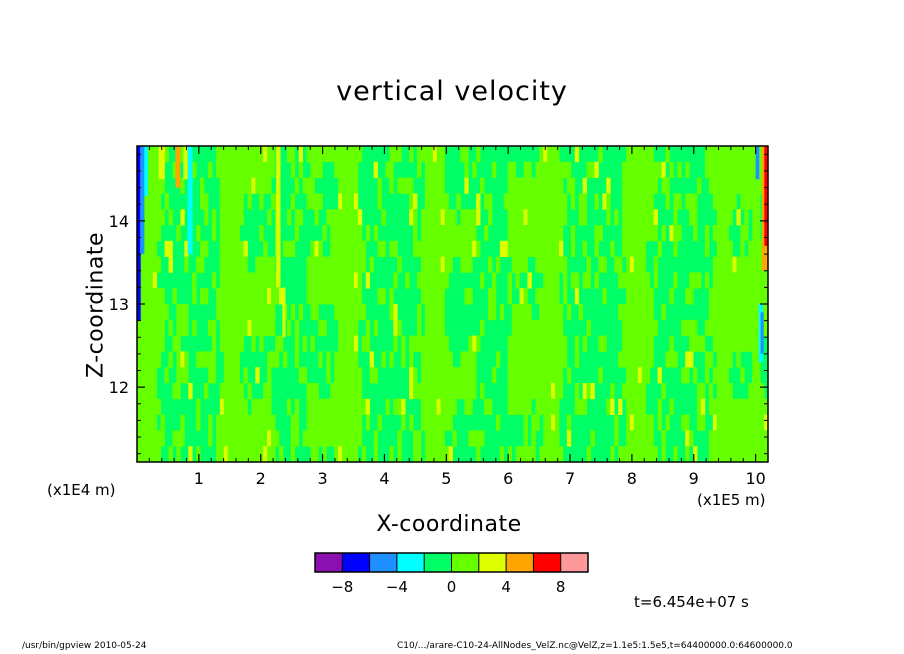 The width and height of the screenshot is (904, 654). What do you see at coordinates (322, 478) in the screenshot?
I see `x-tick-label: 3` at bounding box center [322, 478].